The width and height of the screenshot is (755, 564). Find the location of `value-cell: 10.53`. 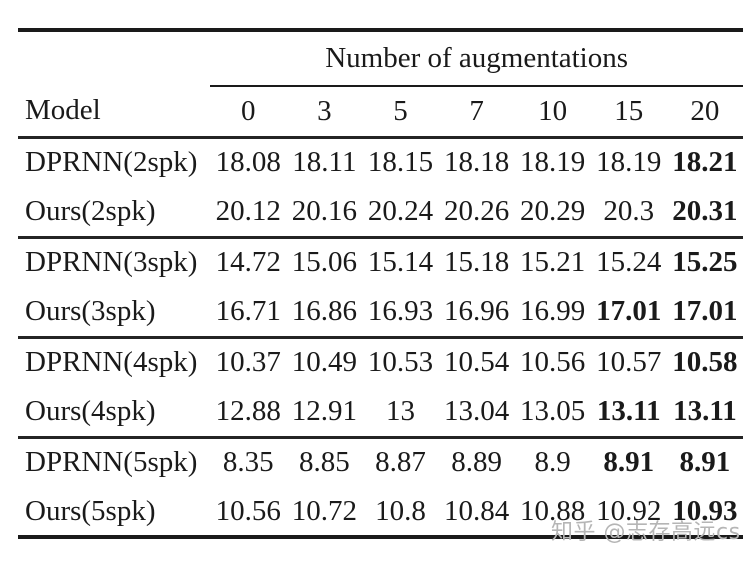

value-cell: 10.53 is located at coordinates (400, 361).